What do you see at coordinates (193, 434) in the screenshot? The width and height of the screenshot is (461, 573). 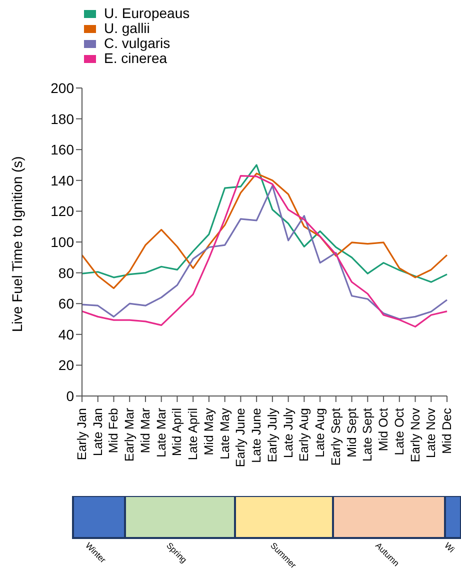 I see `x-tick-label: Late April` at bounding box center [193, 434].